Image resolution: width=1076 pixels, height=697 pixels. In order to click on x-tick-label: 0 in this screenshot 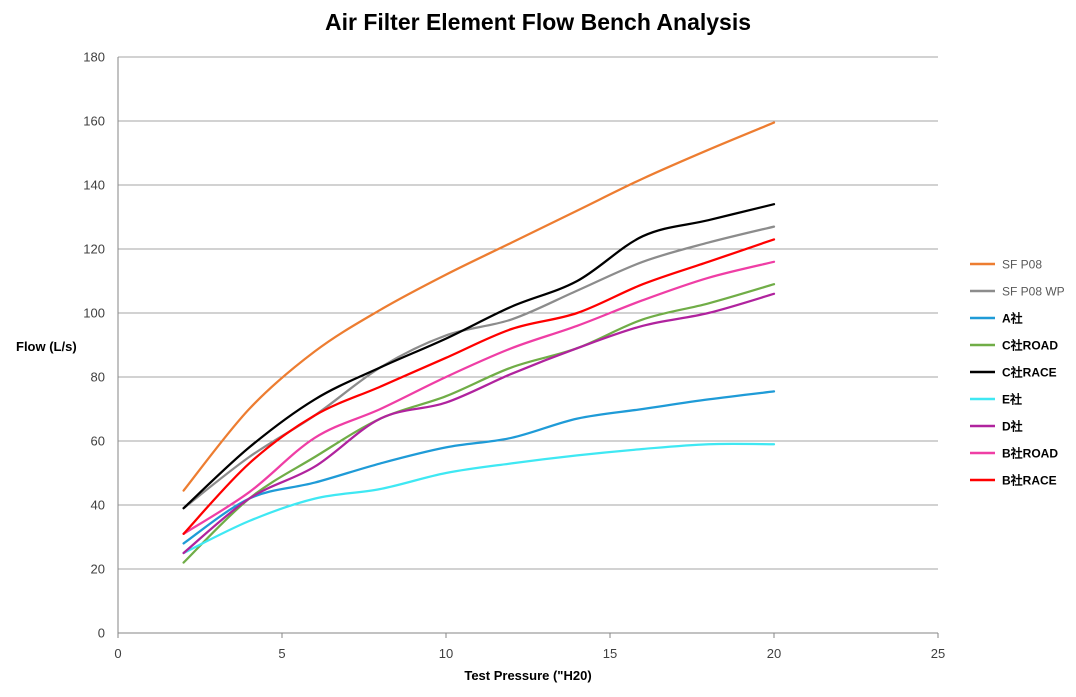, I will do `click(117, 653)`.